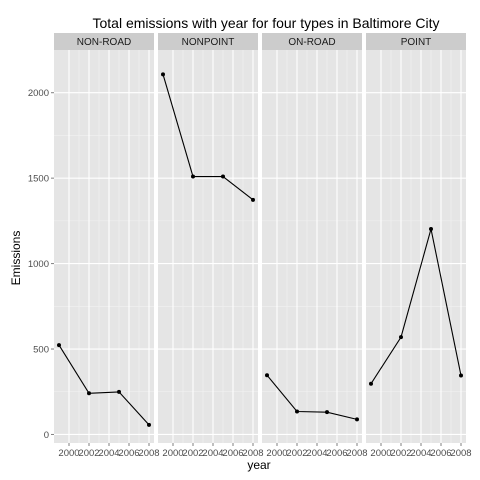 The width and height of the screenshot is (480, 480). Describe the element at coordinates (311, 42) in the screenshot. I see `facet-strip-label: ON-ROAD` at that location.